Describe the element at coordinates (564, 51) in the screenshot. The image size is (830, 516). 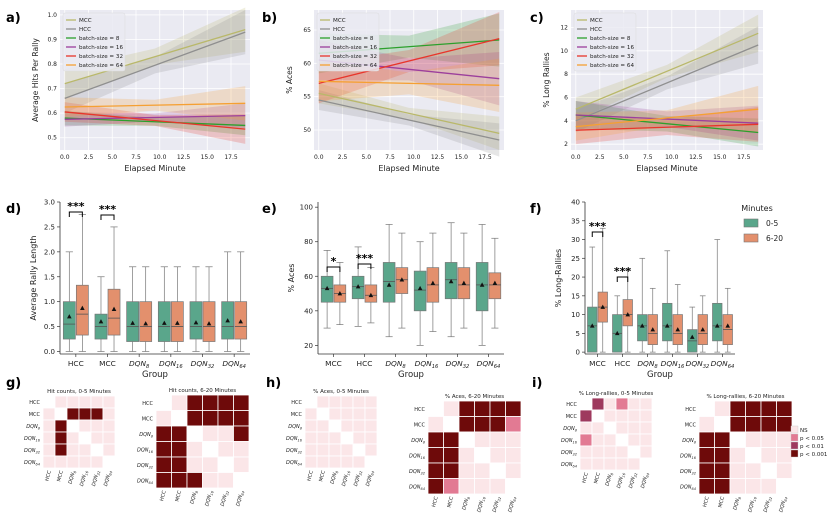
I see `y-tick-label: 10` at that location.